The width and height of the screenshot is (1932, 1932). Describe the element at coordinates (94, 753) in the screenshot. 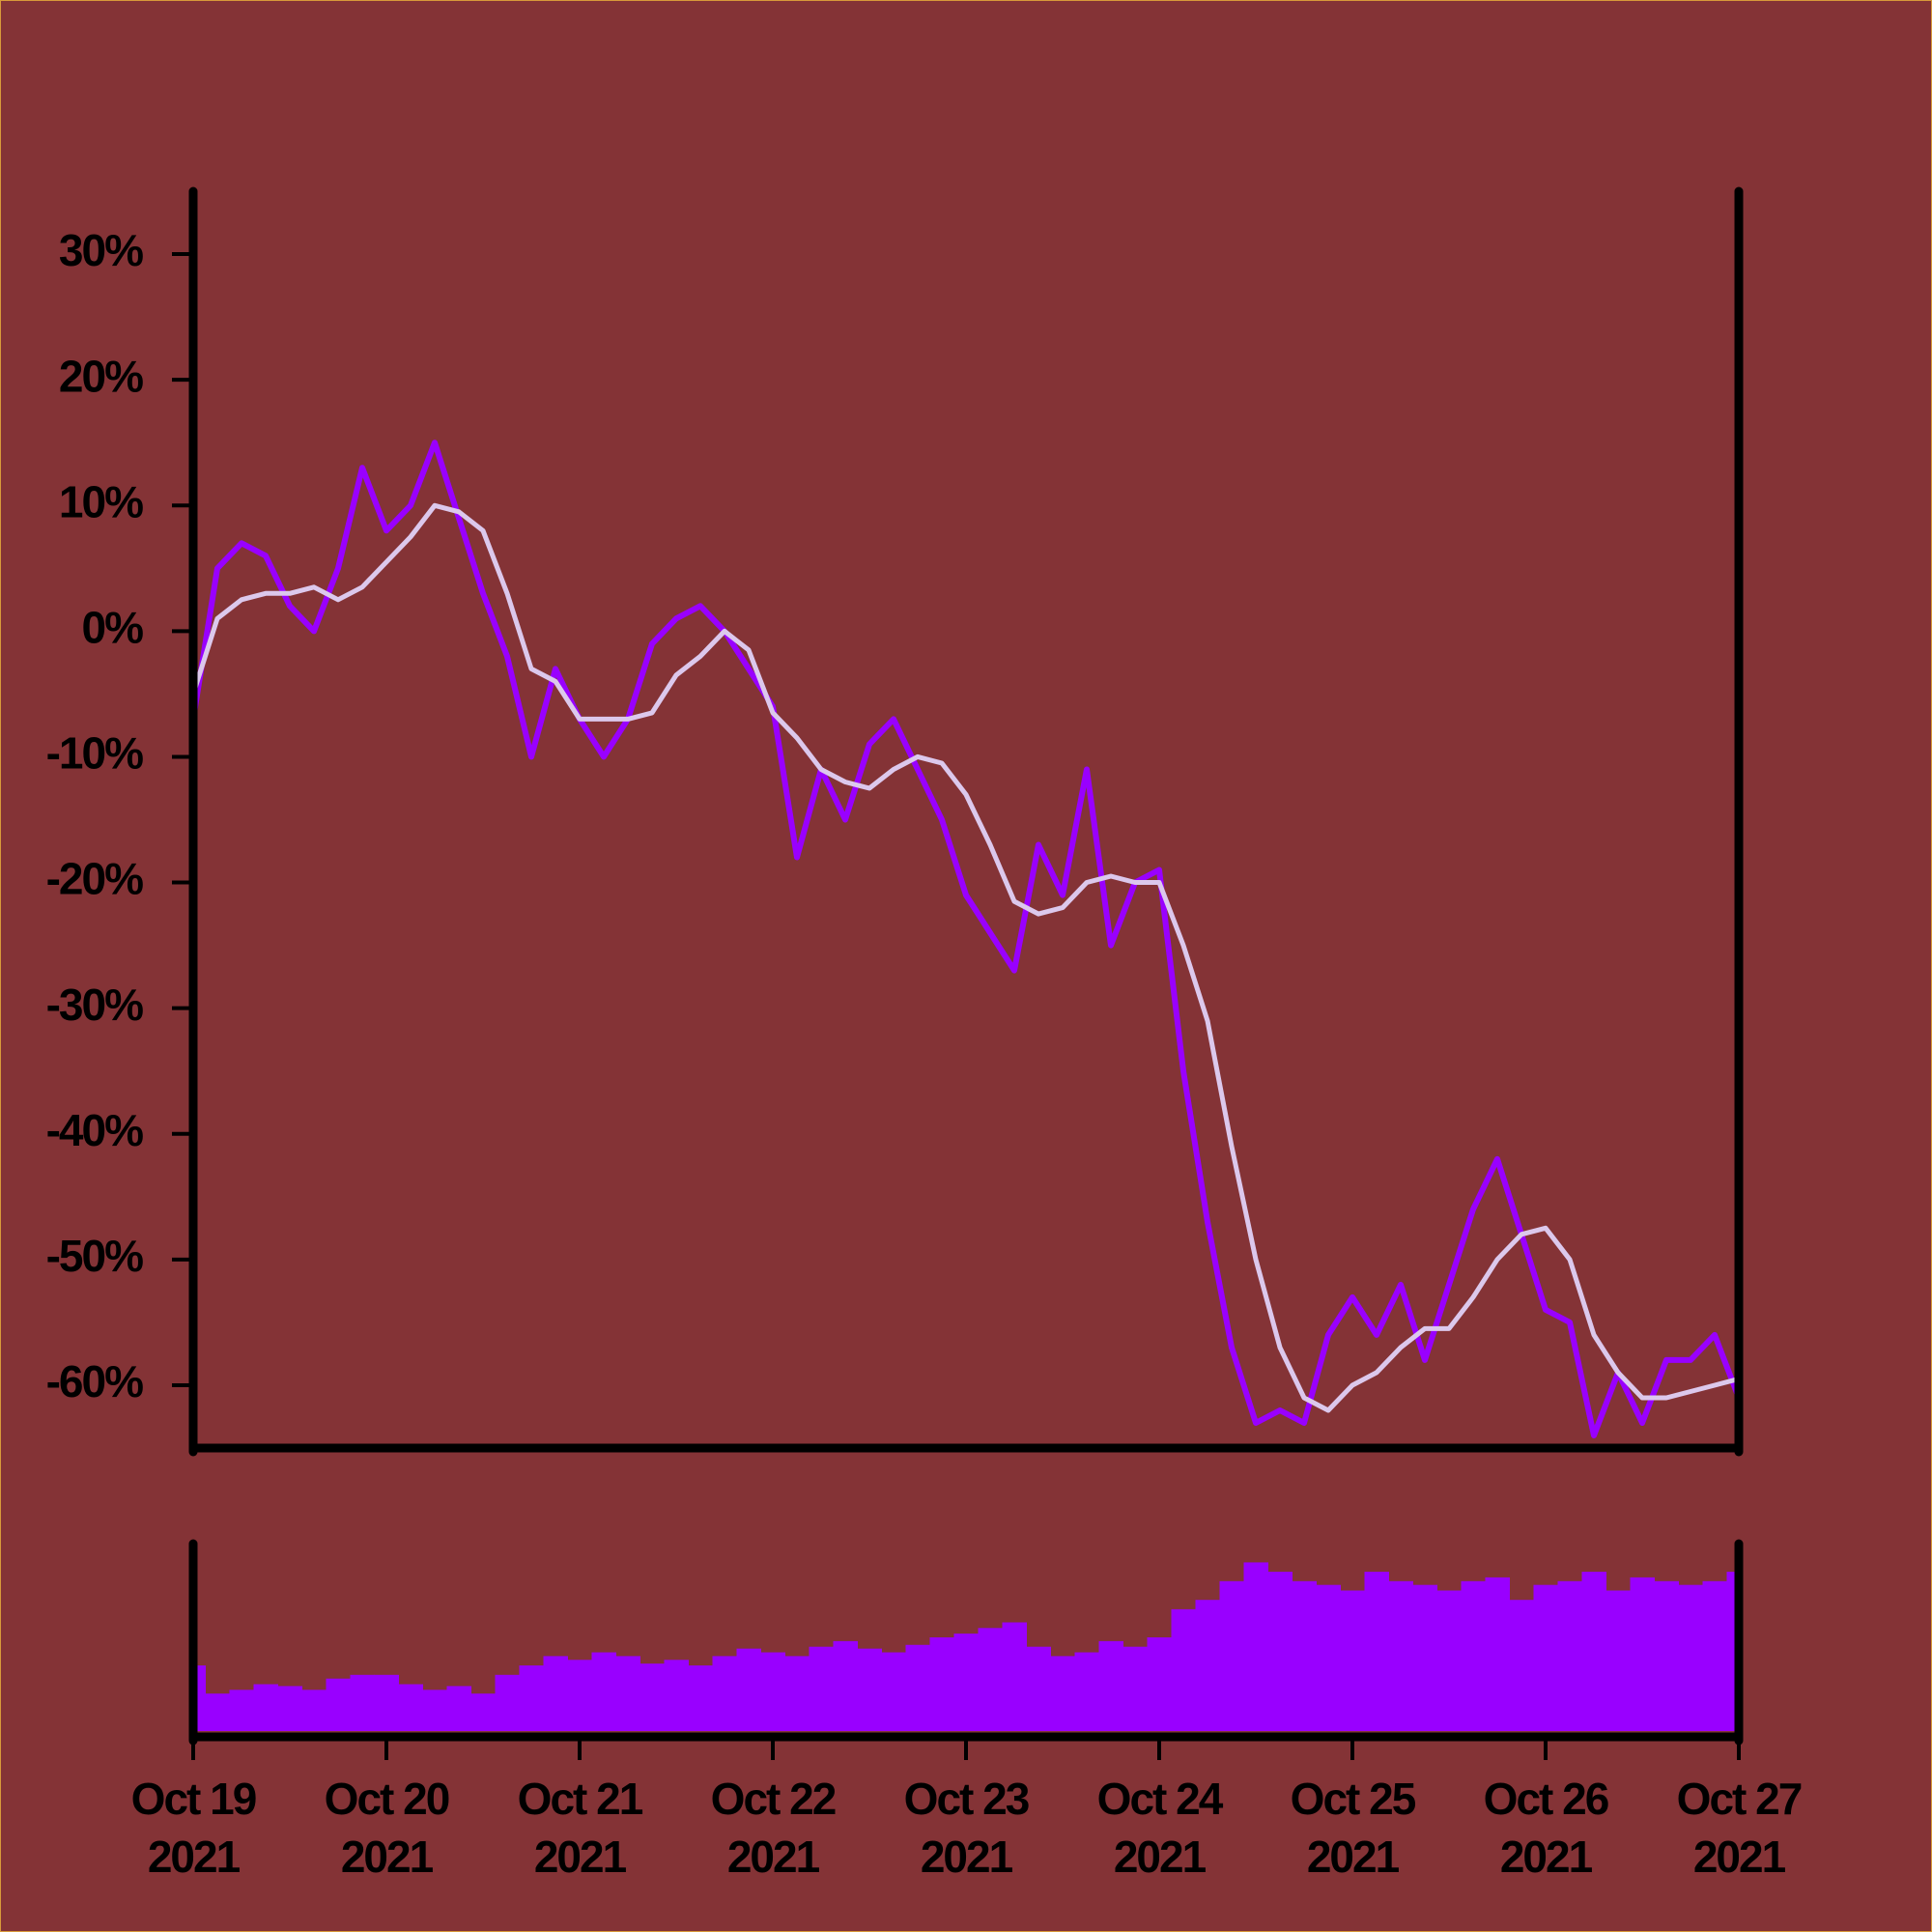

I see `y-tick-label: -10%` at that location.